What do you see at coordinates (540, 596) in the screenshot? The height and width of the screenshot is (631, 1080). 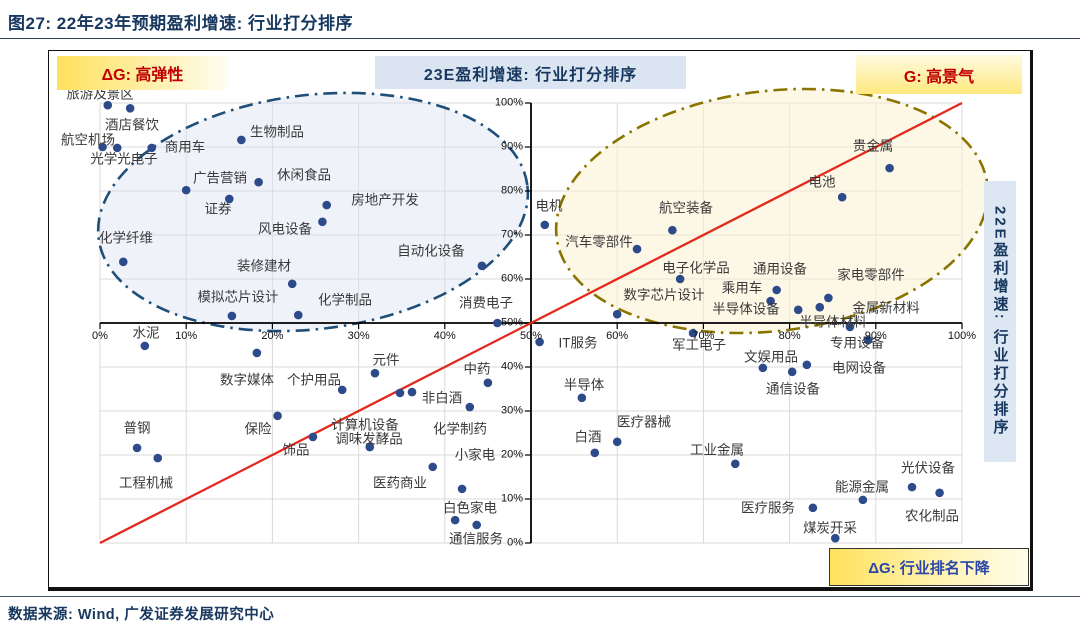 I see `footer-divider` at bounding box center [540, 596].